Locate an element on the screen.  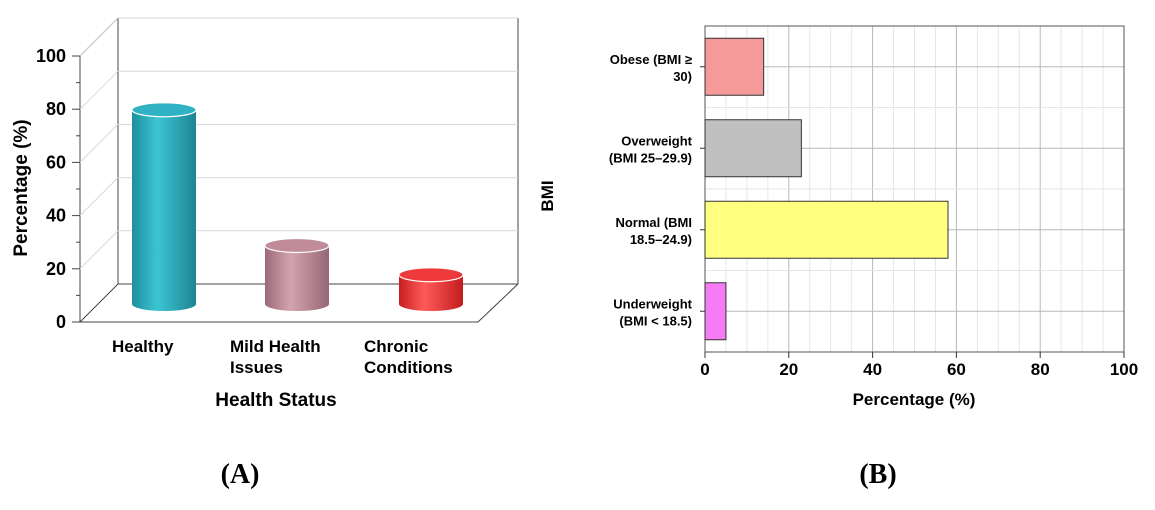
chart-b-category-label: Normal (BMI 18.5–24.9) is located at coordinates (653, 231).